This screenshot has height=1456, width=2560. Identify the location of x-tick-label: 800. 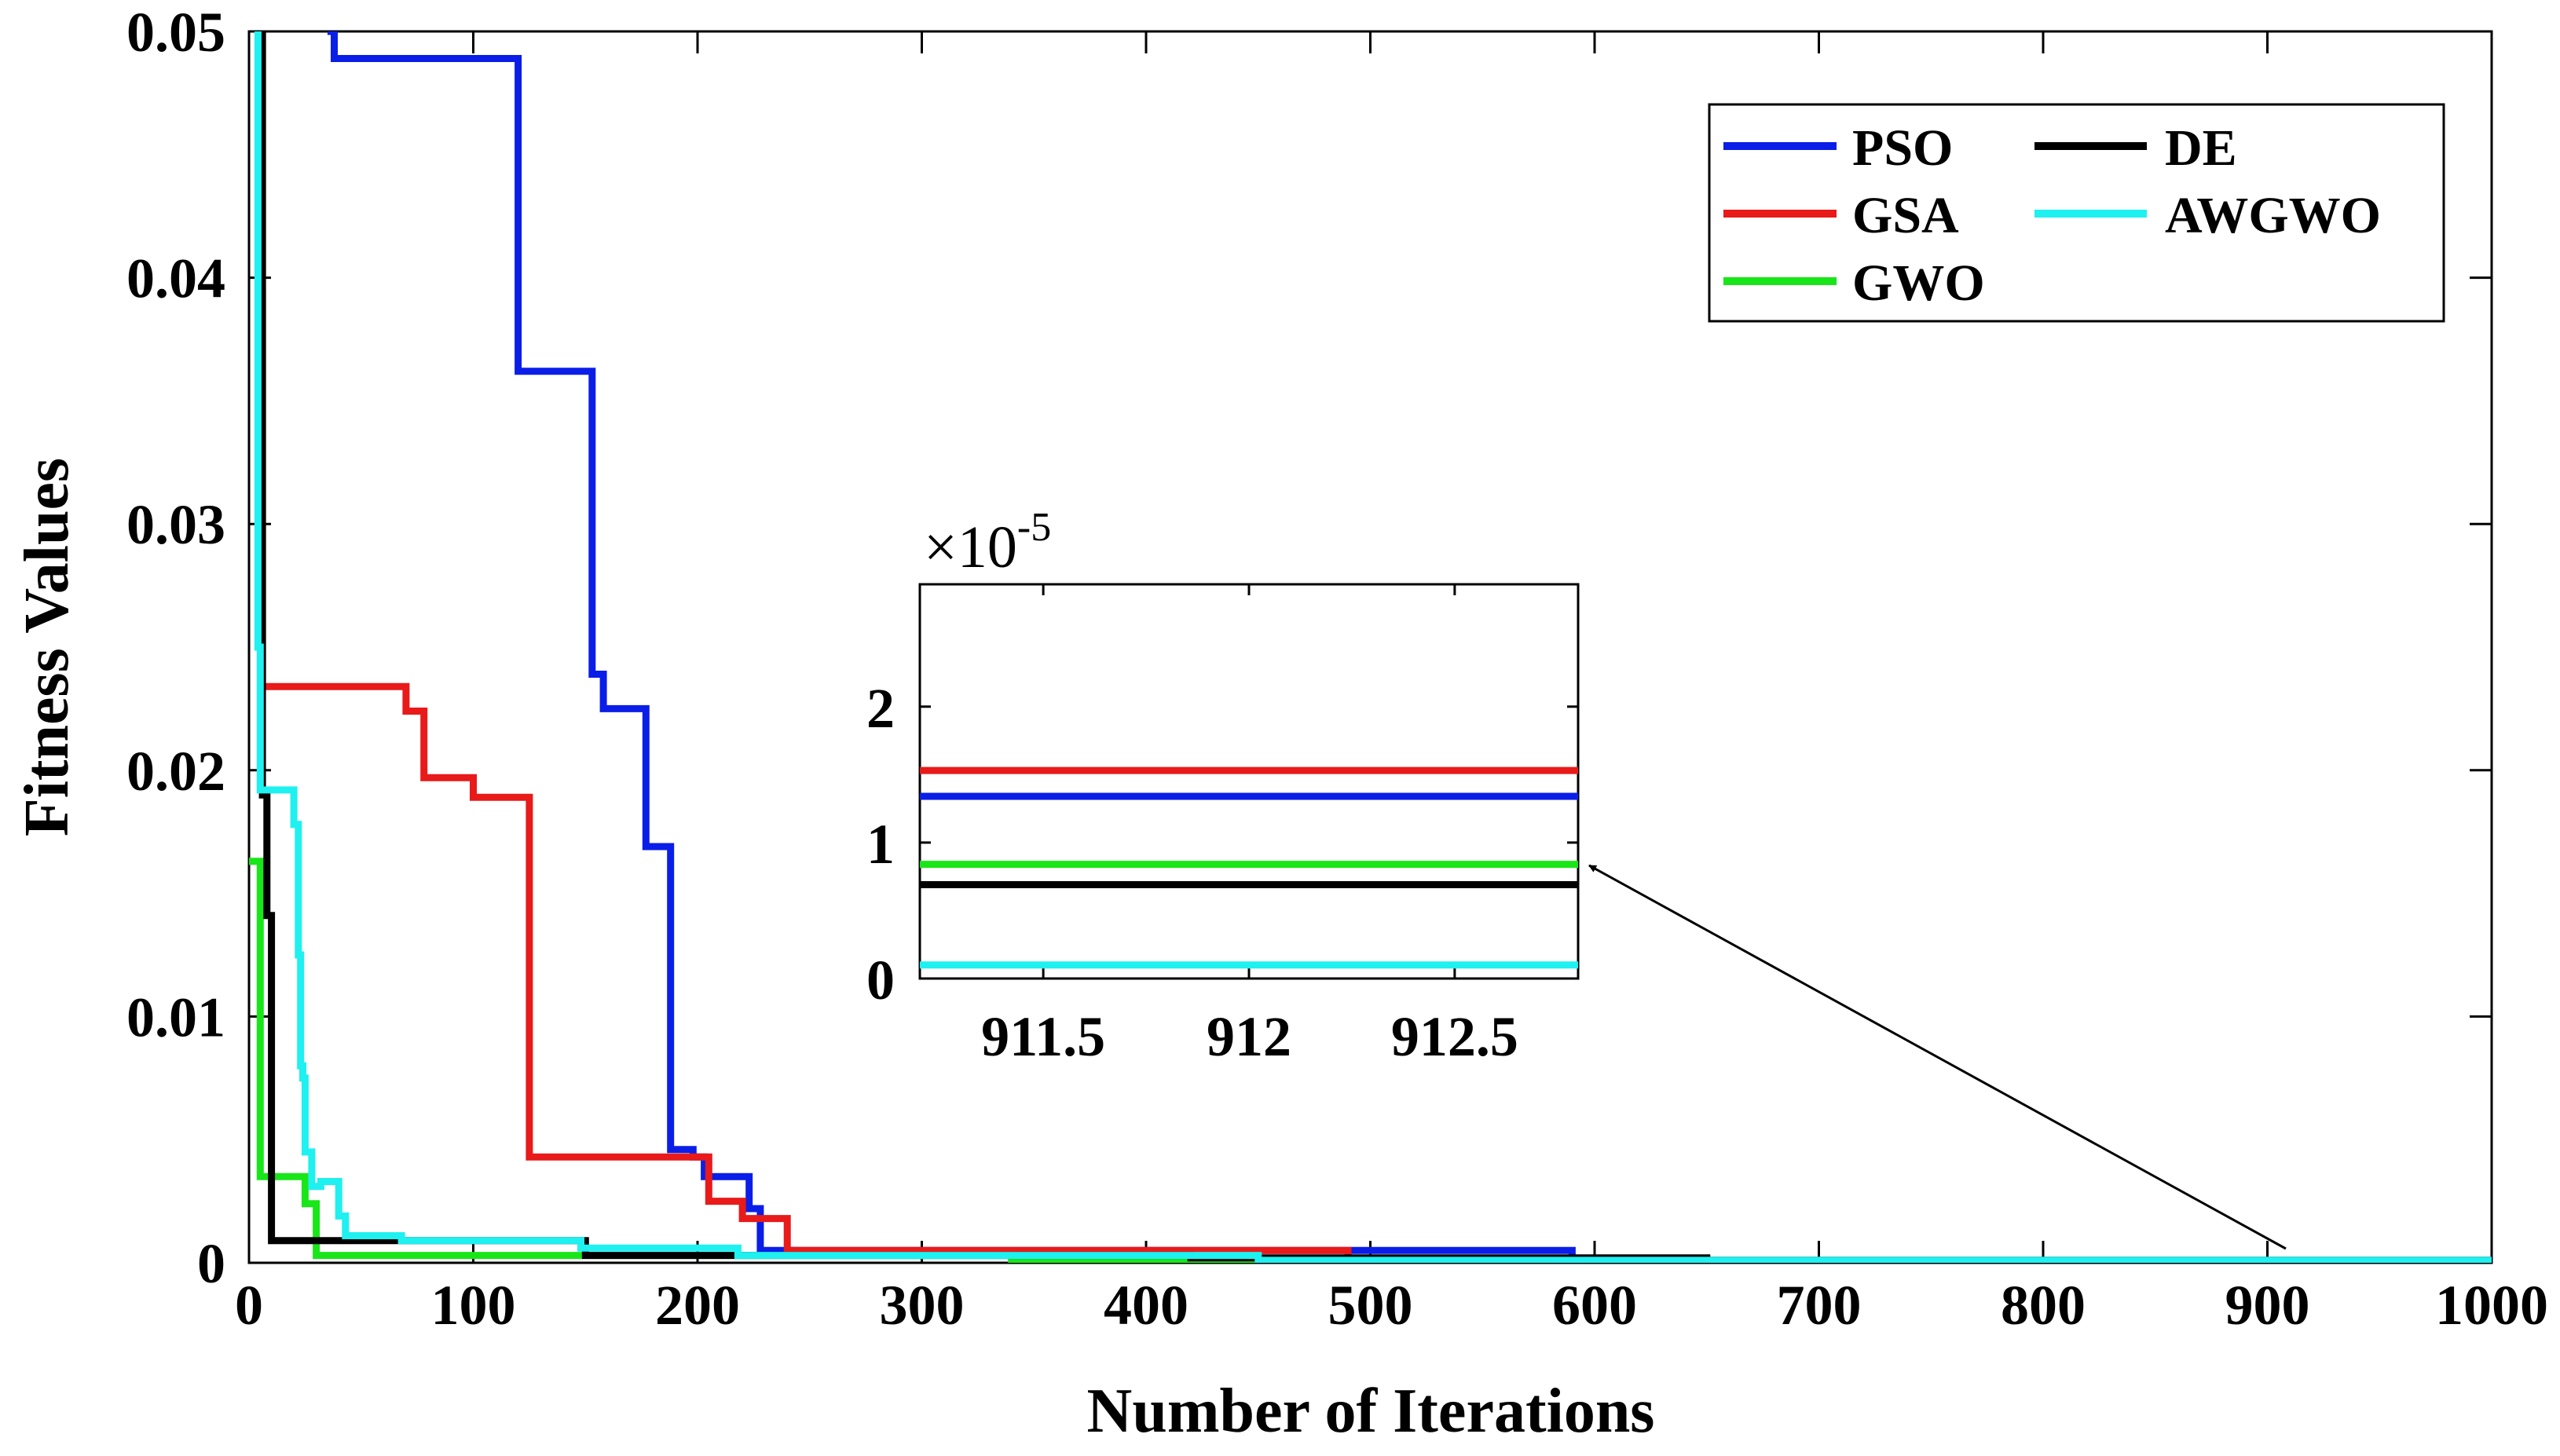
(2043, 1305).